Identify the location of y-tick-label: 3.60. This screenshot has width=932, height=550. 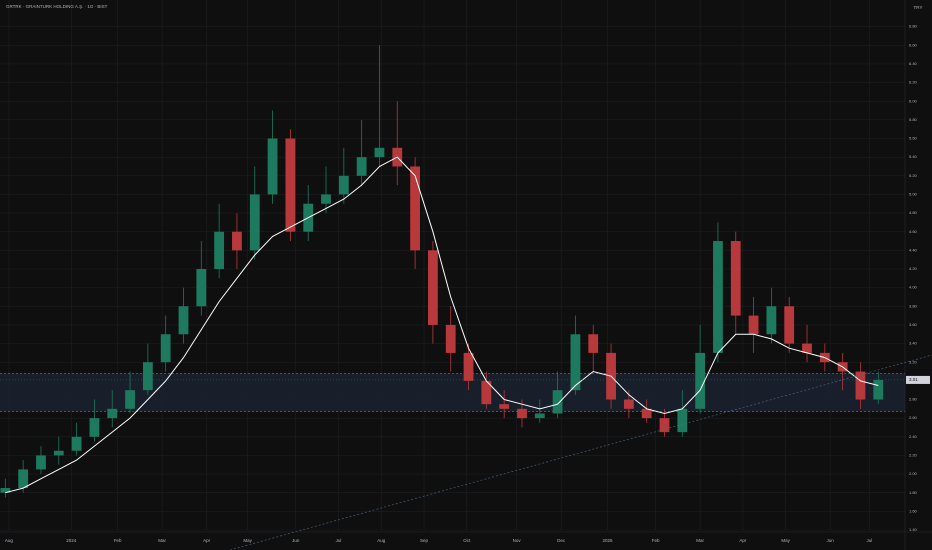
(913, 324).